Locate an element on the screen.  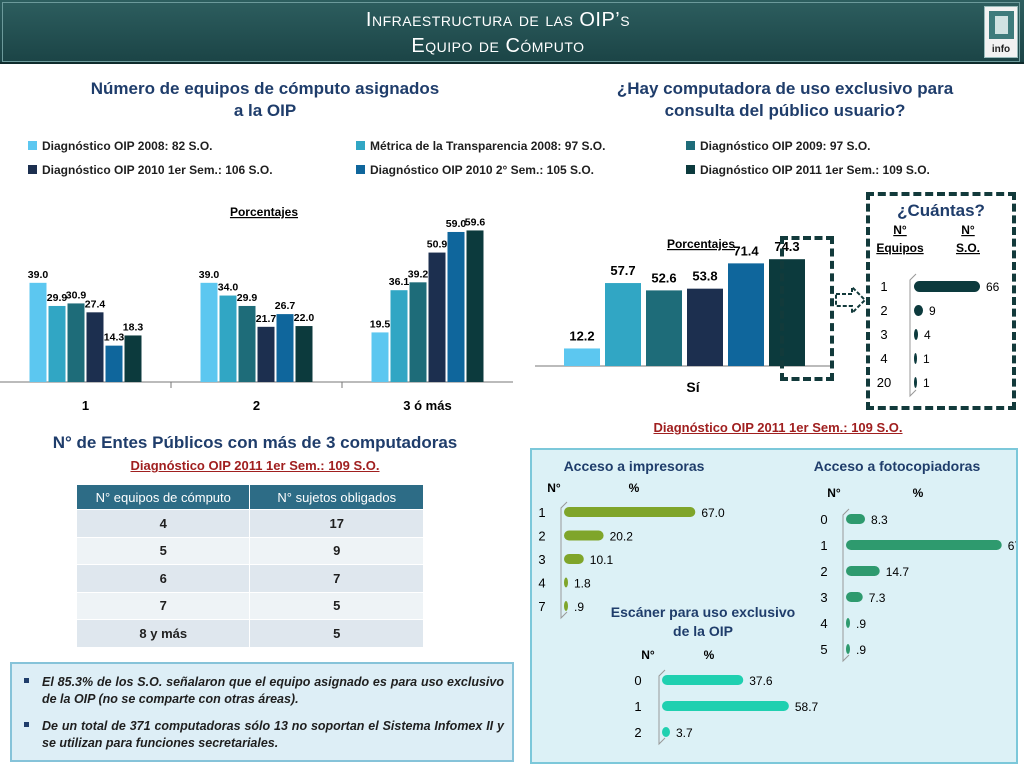
x-tick-label: 3 ó más is located at coordinates (427, 405).